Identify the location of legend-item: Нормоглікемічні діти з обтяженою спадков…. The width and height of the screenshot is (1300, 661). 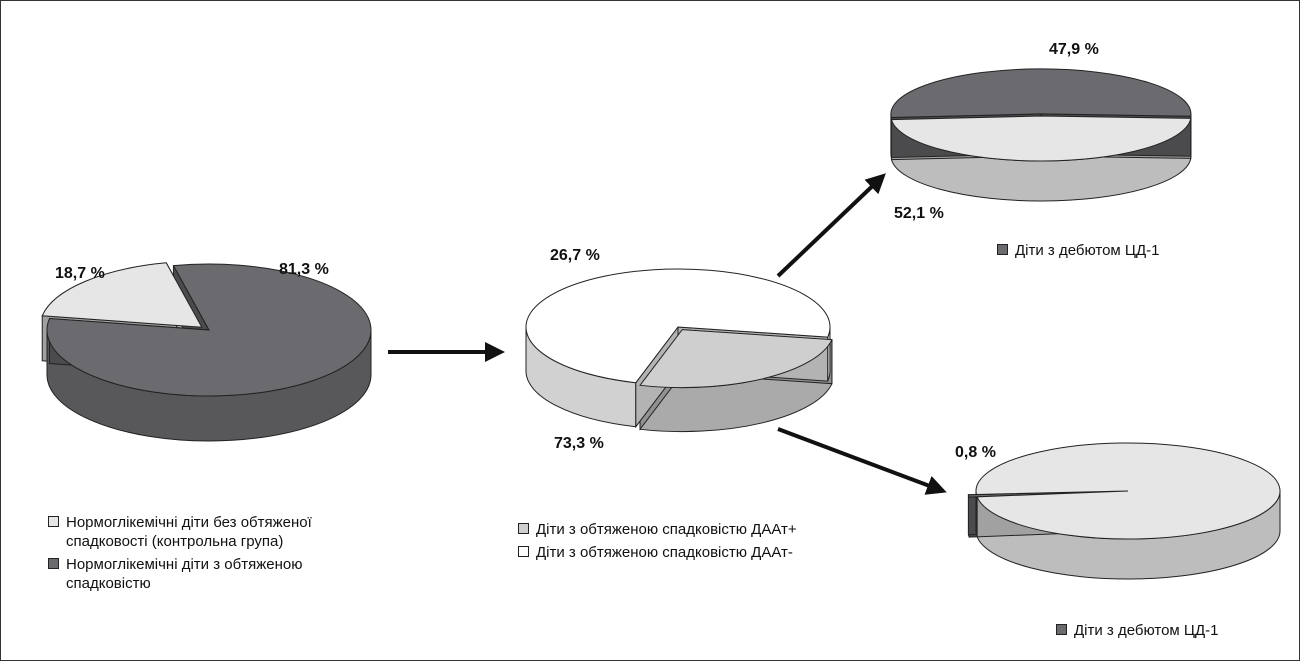
(208, 574).